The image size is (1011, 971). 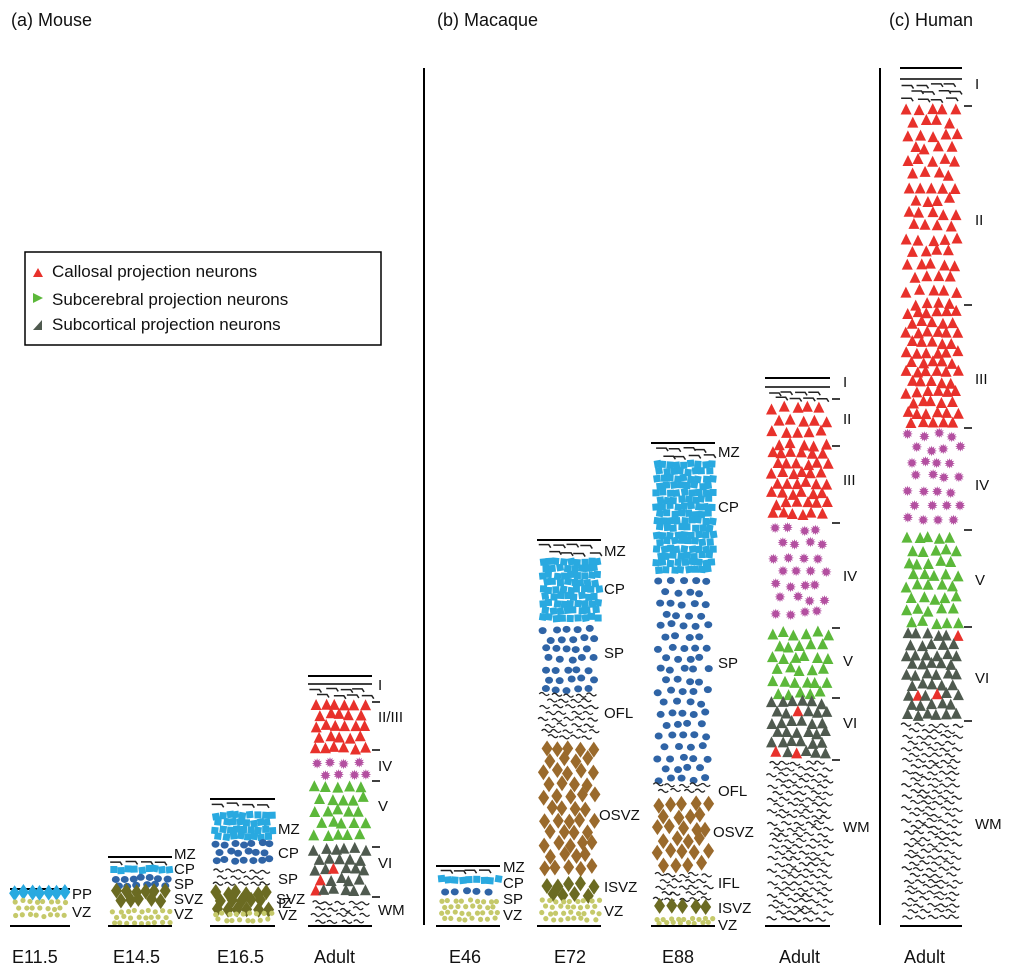 I want to click on column-label-mouse-e11: E11.5, so click(x=35, y=957).